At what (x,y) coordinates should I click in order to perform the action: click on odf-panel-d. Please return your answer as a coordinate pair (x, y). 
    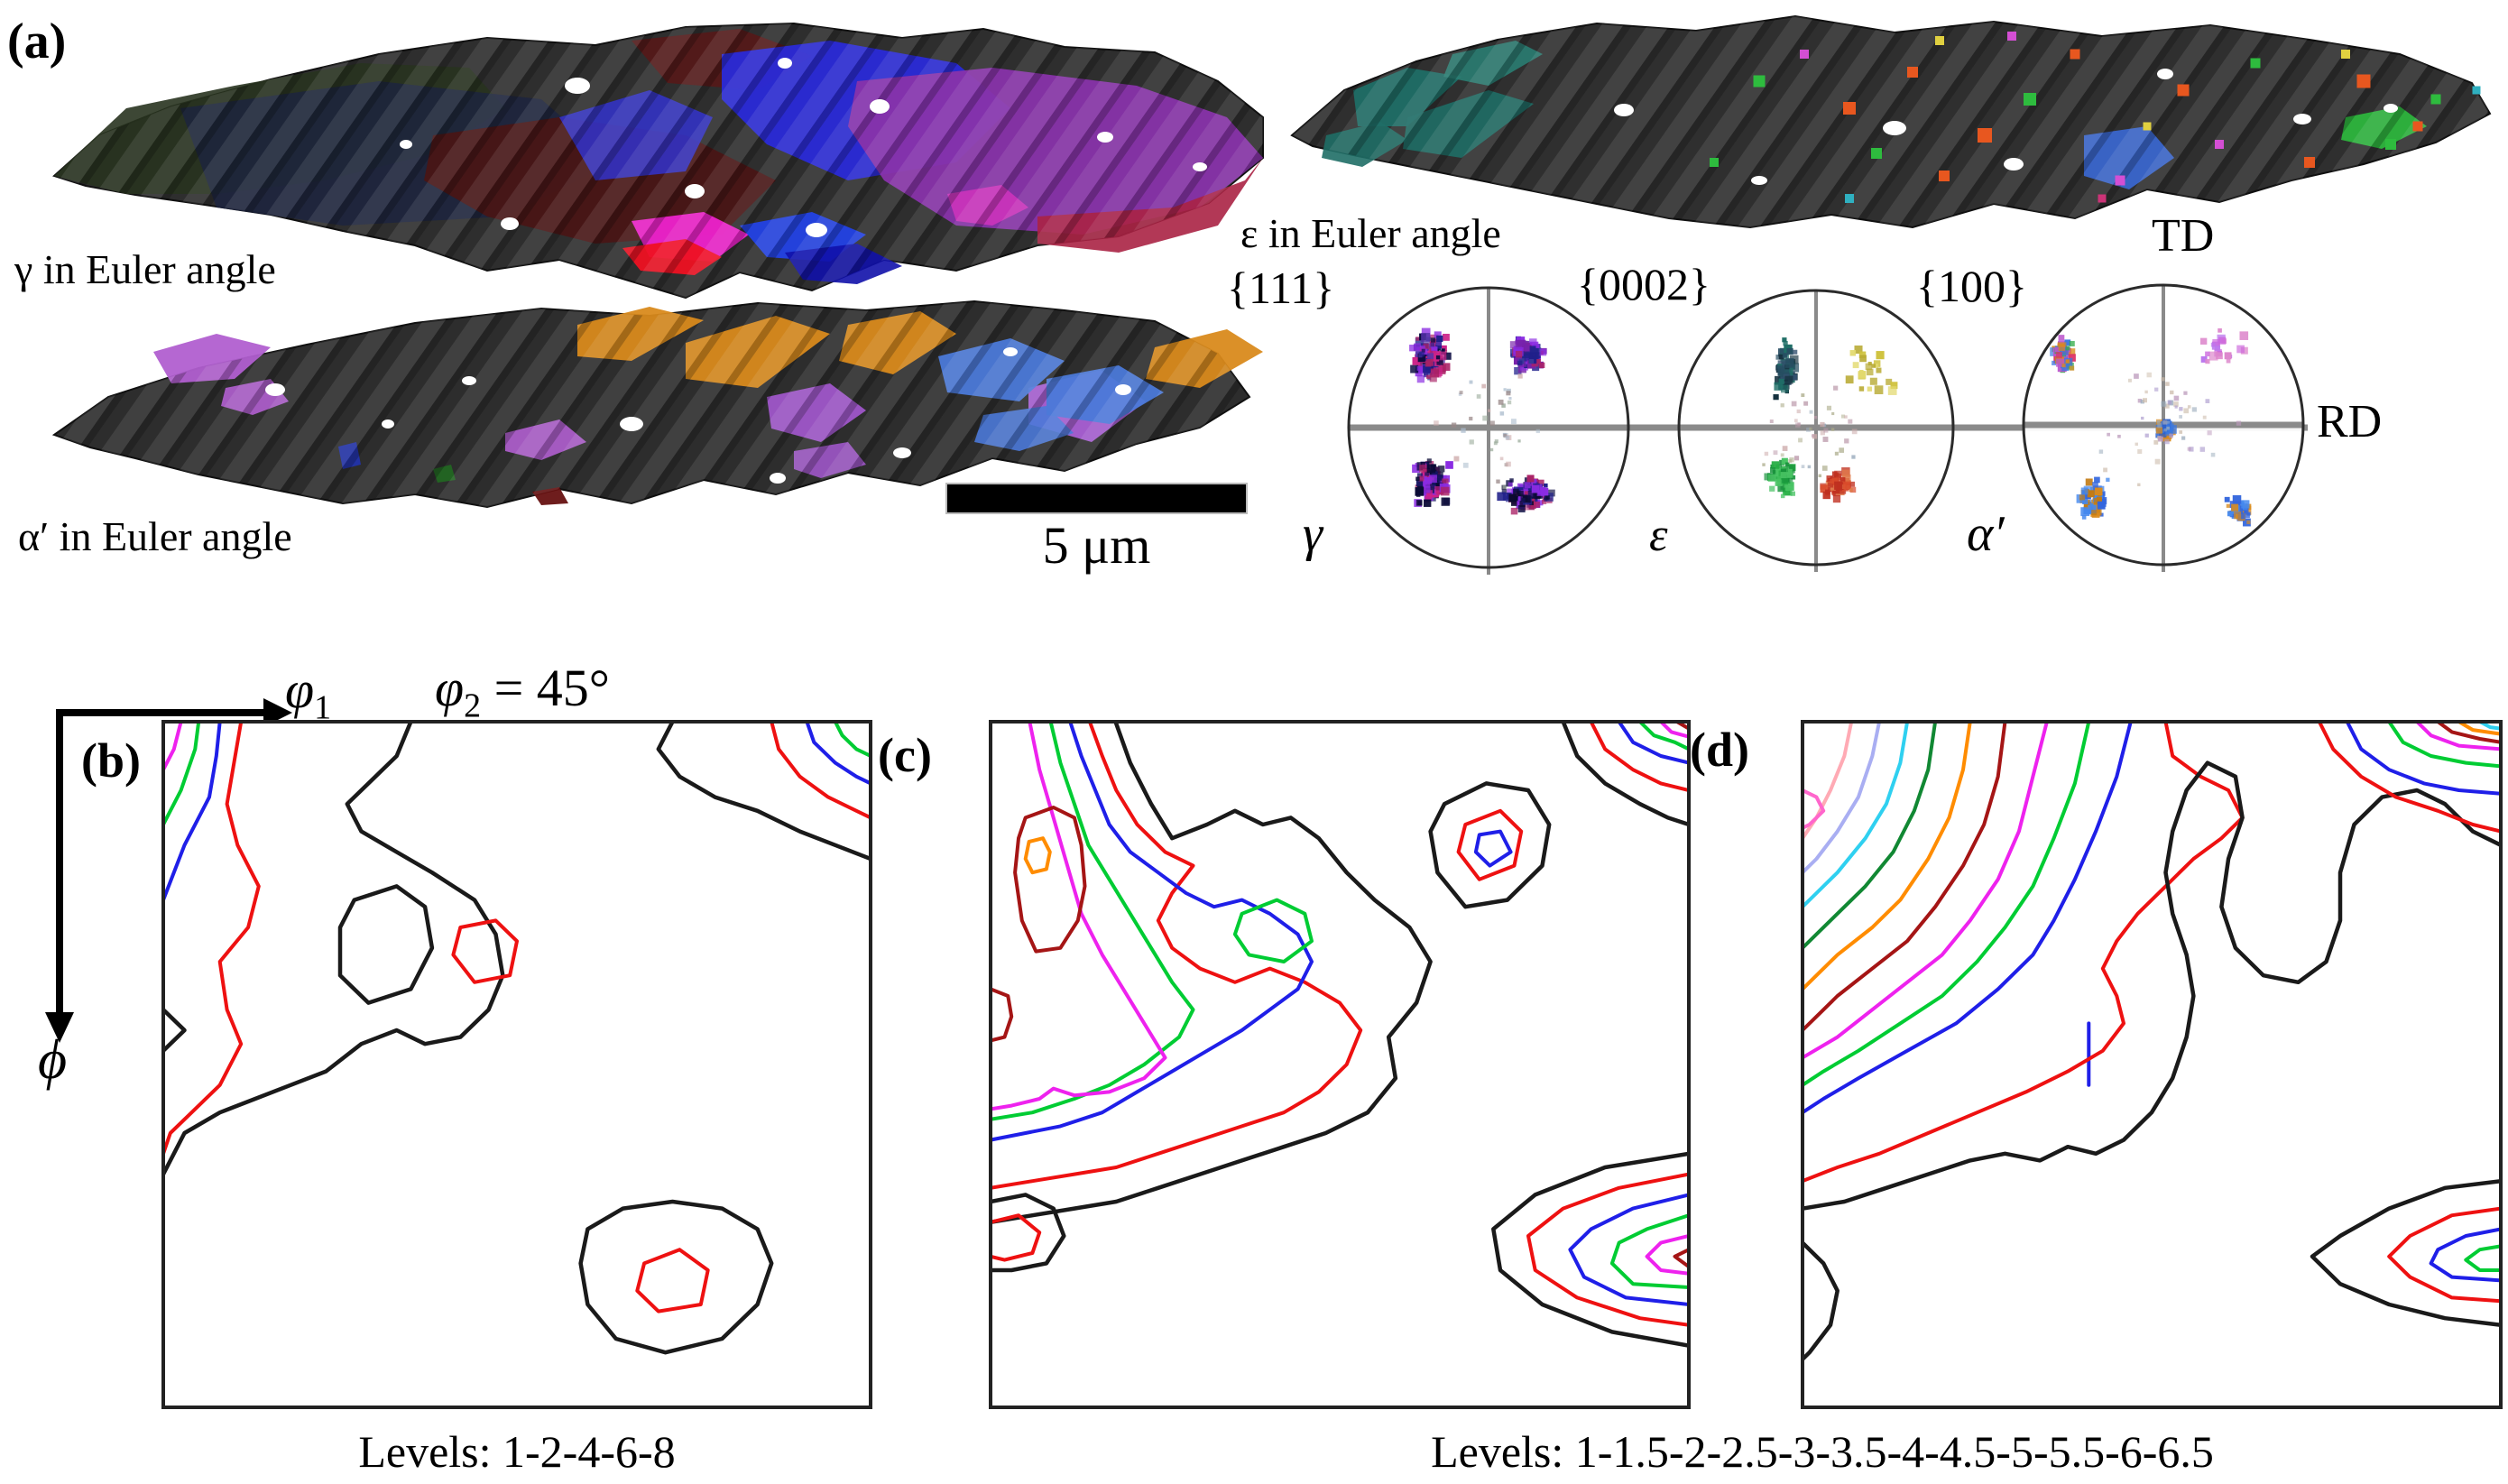
    Looking at the image, I should click on (2152, 1064).